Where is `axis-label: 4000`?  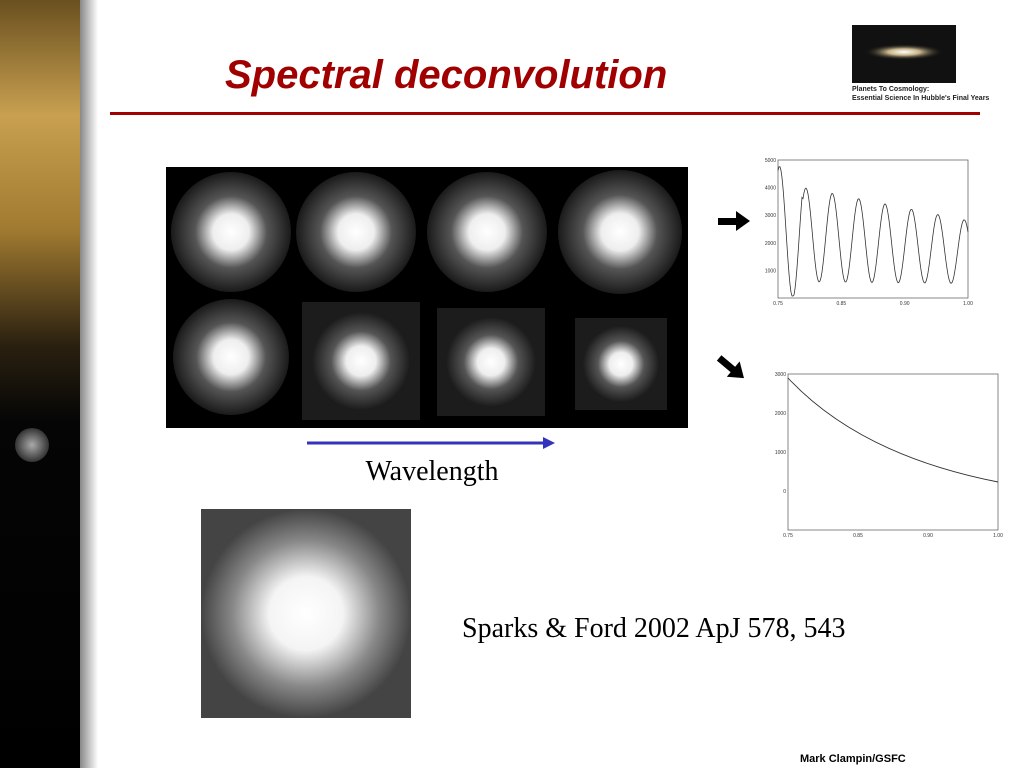 axis-label: 4000 is located at coordinates (770, 189).